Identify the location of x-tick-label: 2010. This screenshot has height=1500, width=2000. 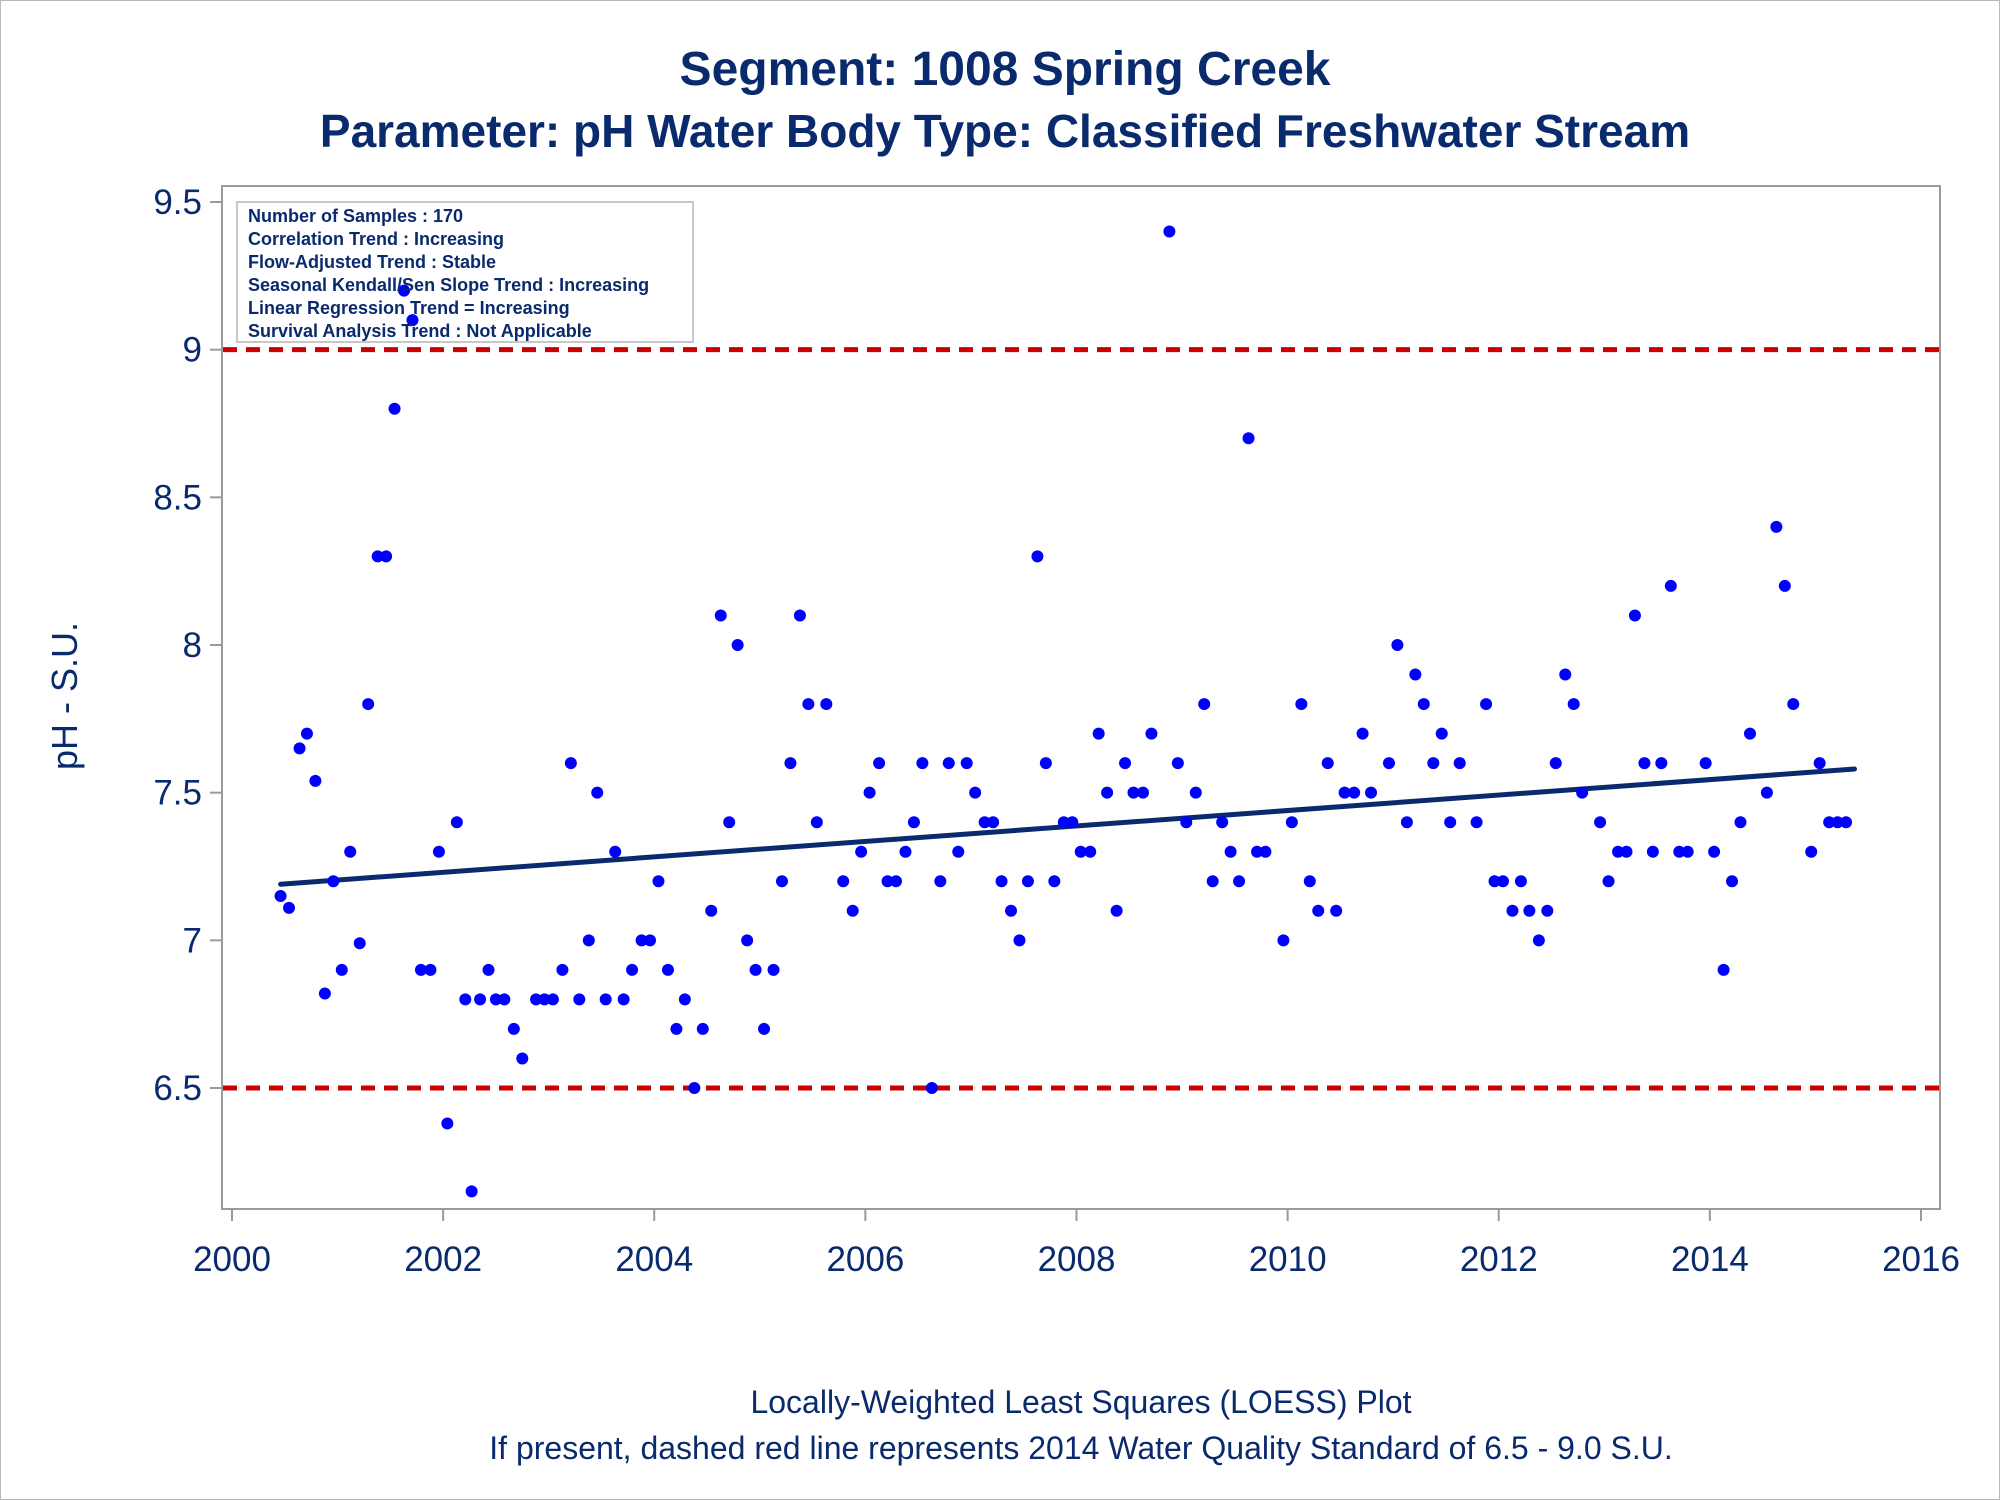
(1288, 1259).